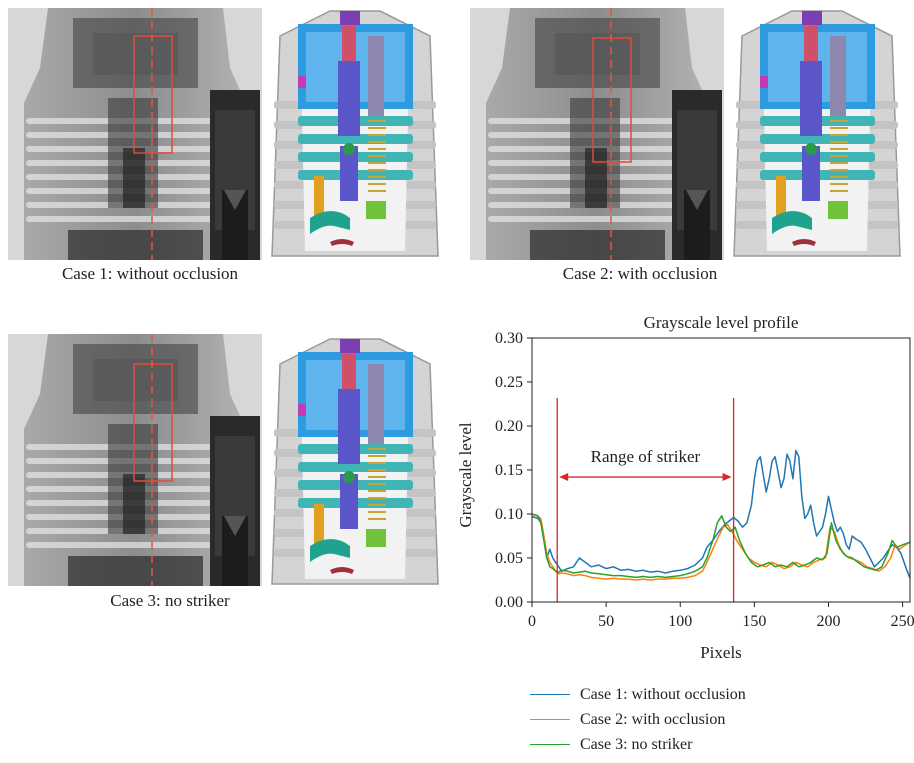  What do you see at coordinates (356, 461) in the screenshot?
I see `case3-cutaway-model` at bounding box center [356, 461].